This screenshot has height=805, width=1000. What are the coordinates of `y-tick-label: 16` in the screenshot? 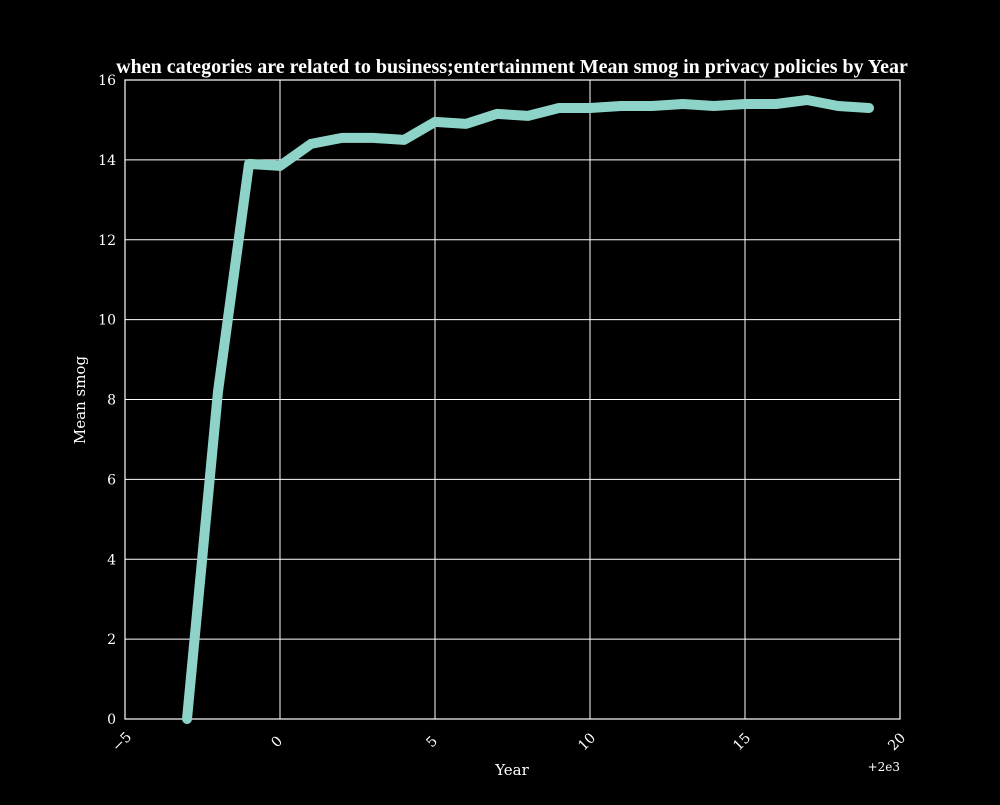 It's located at (107, 81).